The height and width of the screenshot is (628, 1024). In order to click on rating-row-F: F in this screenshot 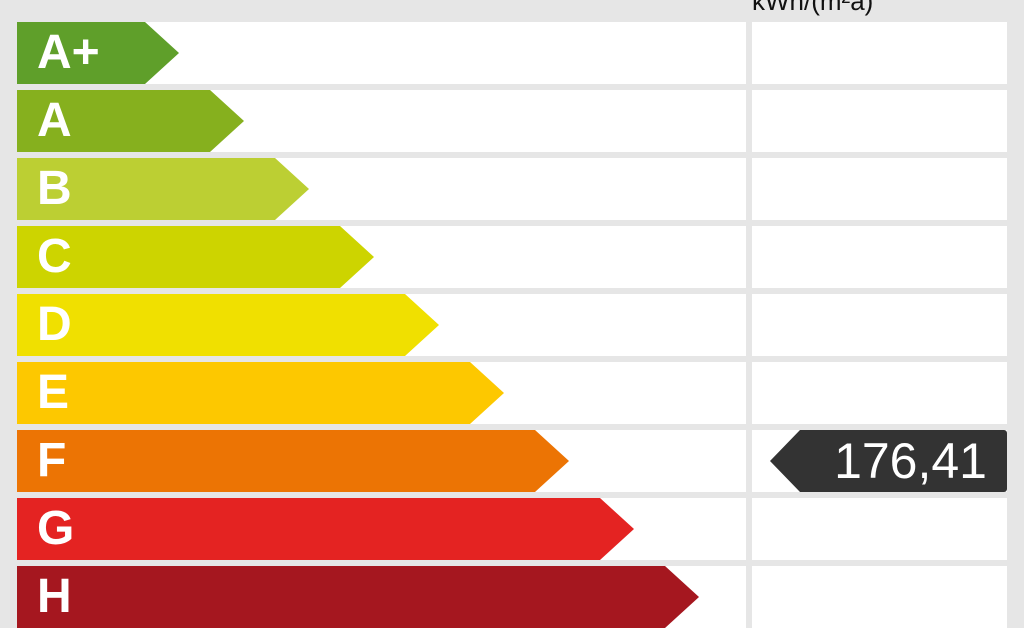, I will do `click(381, 461)`.